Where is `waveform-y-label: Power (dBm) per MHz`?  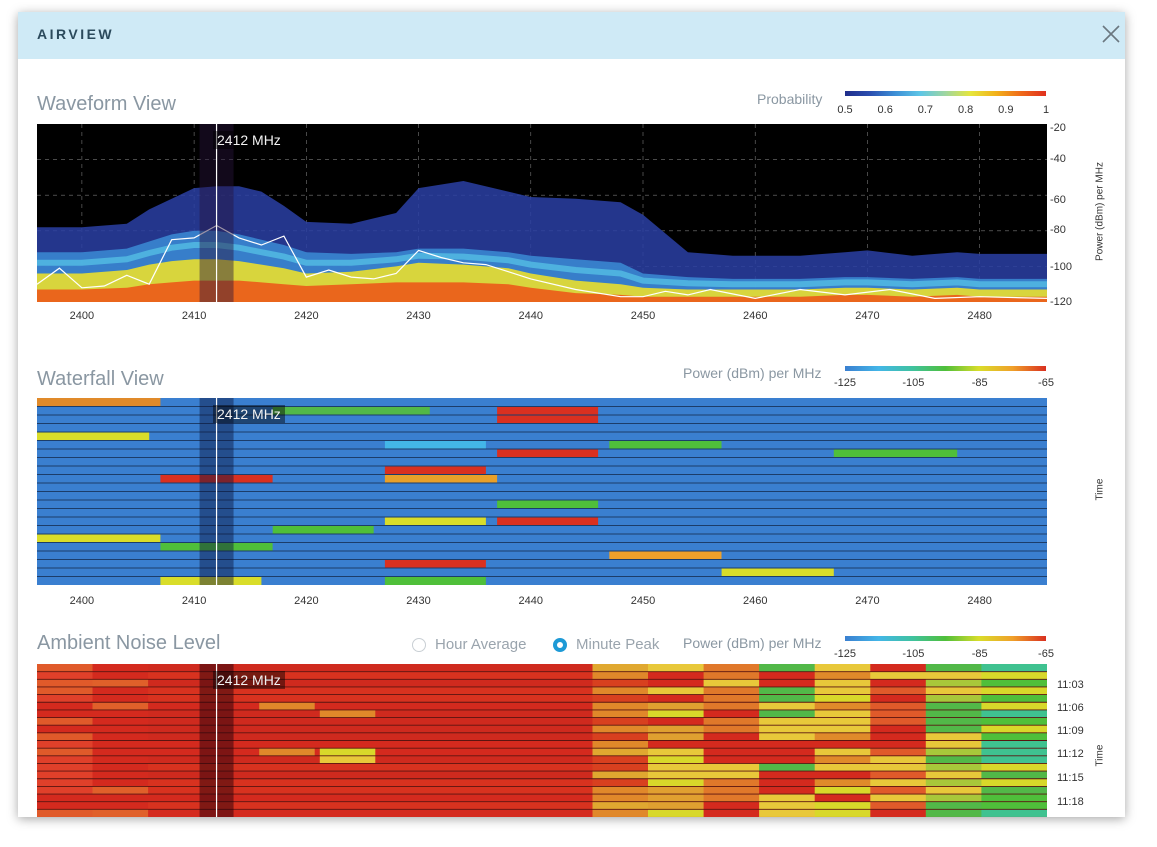 waveform-y-label: Power (dBm) per MHz is located at coordinates (1100, 211).